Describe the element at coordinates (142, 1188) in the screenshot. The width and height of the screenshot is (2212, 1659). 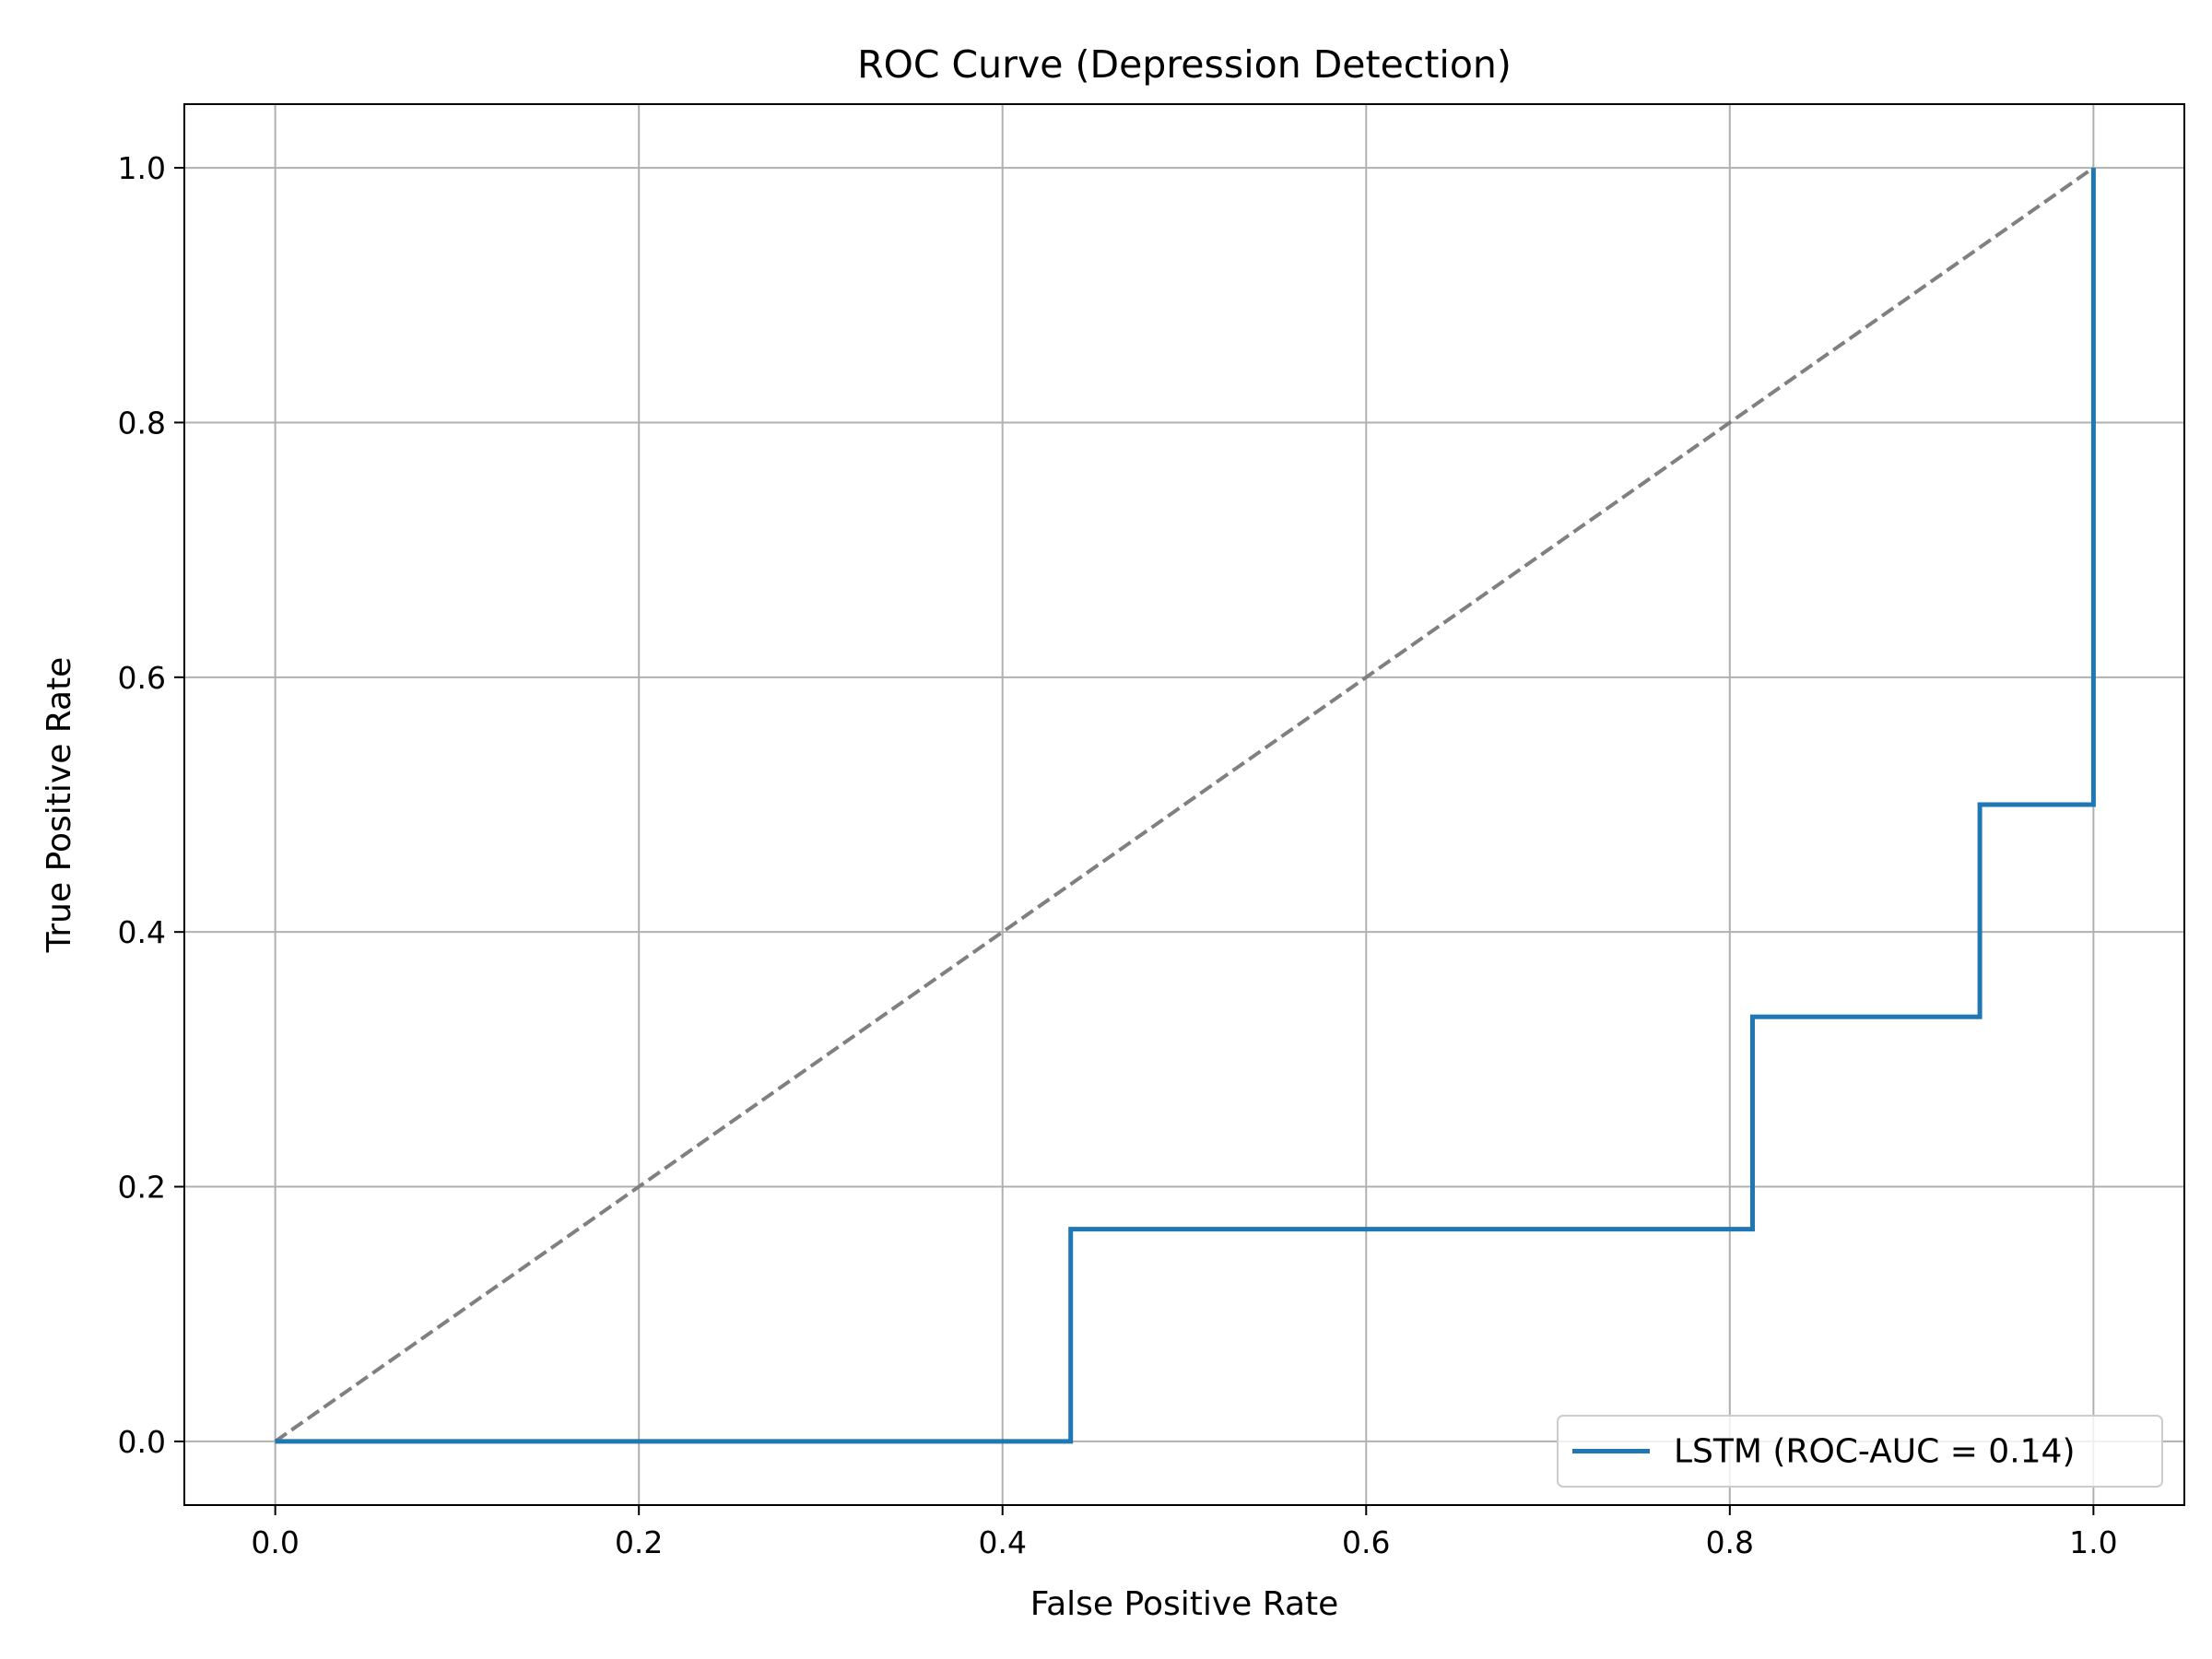
I see `y-tick-label: 0.2` at that location.